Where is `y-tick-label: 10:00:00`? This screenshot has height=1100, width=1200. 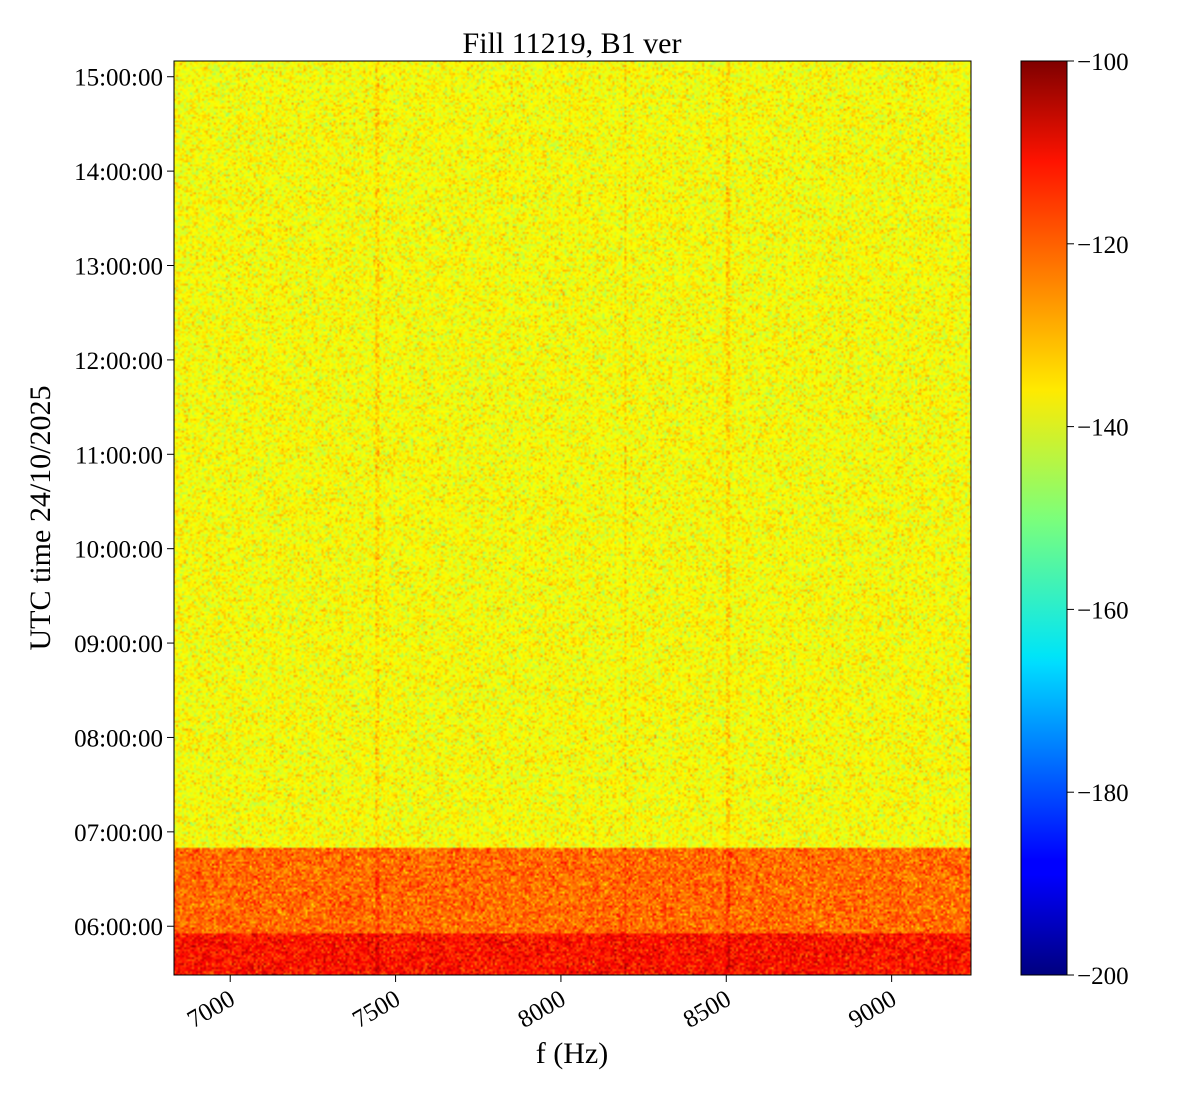 y-tick-label: 10:00:00 is located at coordinates (118, 550).